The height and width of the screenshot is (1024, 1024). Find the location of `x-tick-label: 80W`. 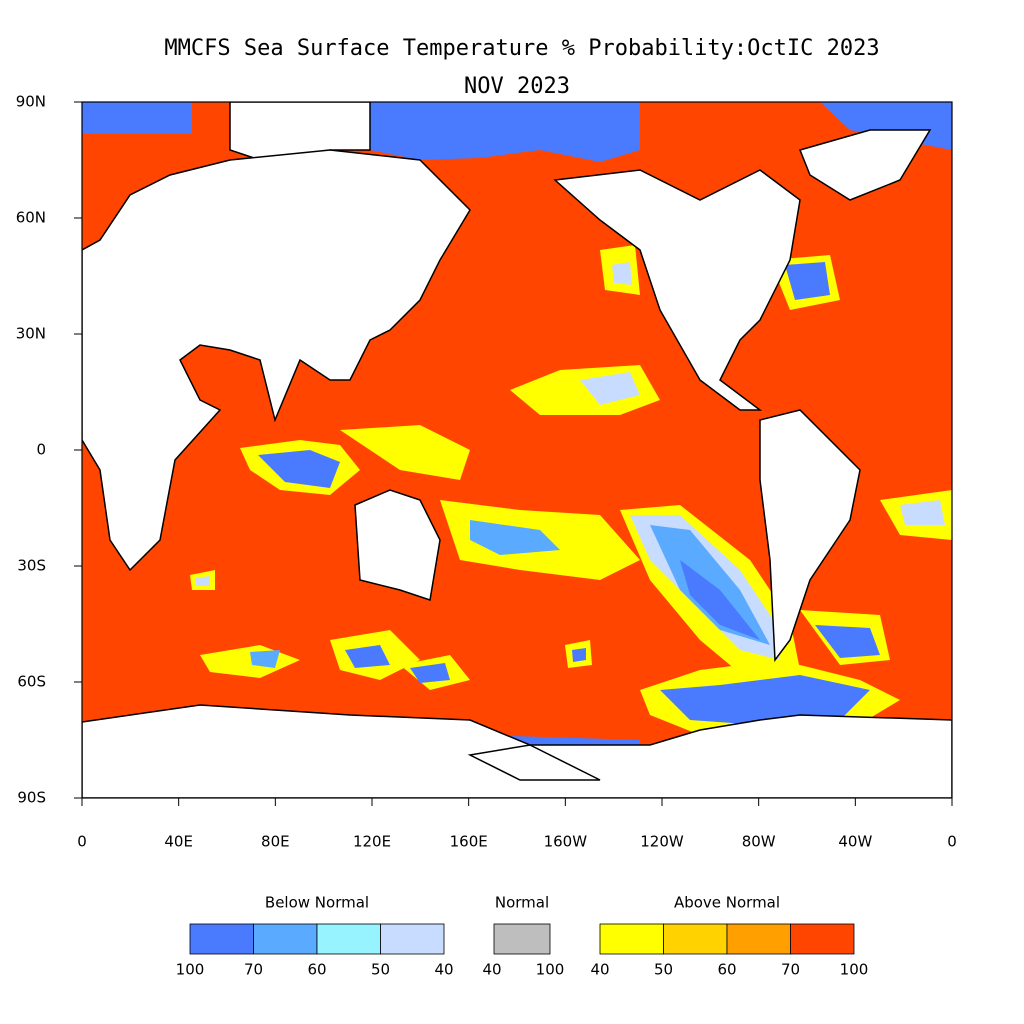

x-tick-label: 80W is located at coordinates (759, 842).